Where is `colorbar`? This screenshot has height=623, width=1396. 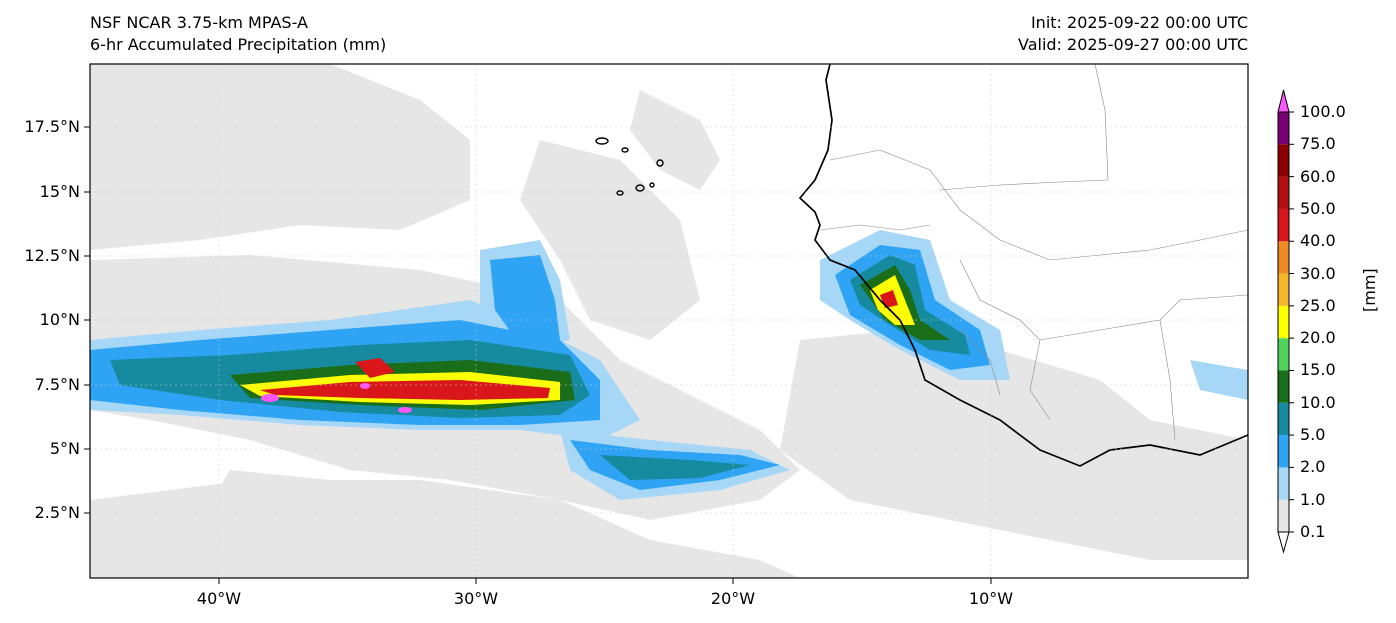 colorbar is located at coordinates (1285, 321).